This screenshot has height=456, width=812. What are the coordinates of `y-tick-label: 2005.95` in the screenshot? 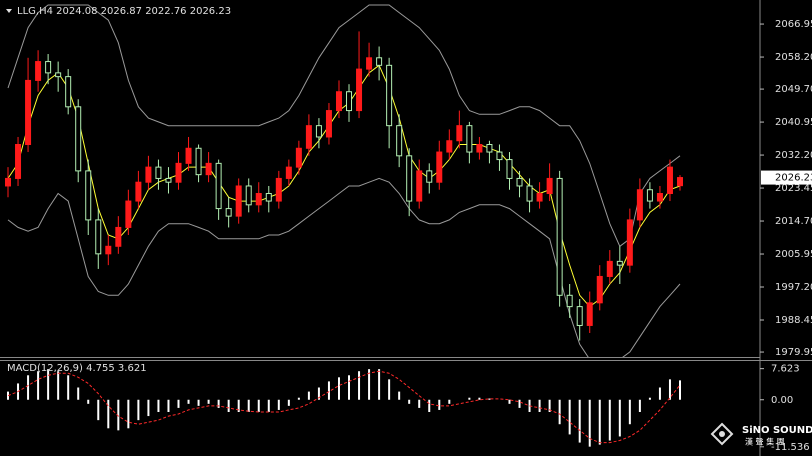 It's located at (793, 254).